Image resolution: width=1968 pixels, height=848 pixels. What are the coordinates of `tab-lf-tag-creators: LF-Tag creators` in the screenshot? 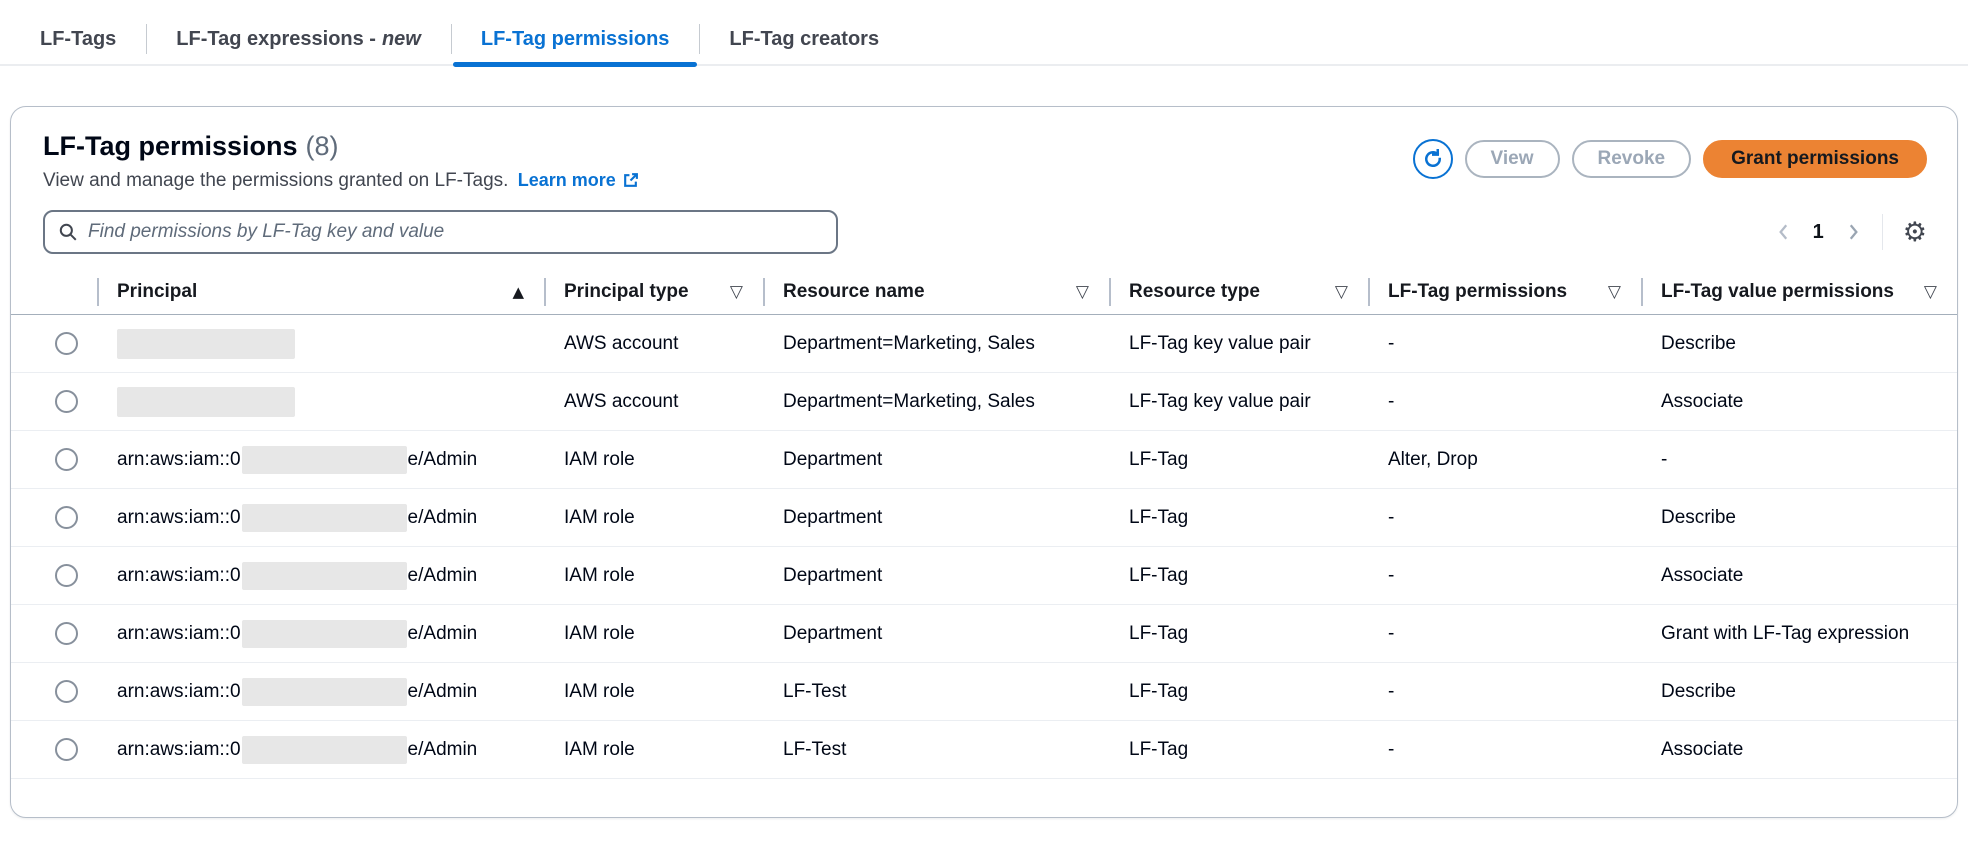 It's located at (804, 39).